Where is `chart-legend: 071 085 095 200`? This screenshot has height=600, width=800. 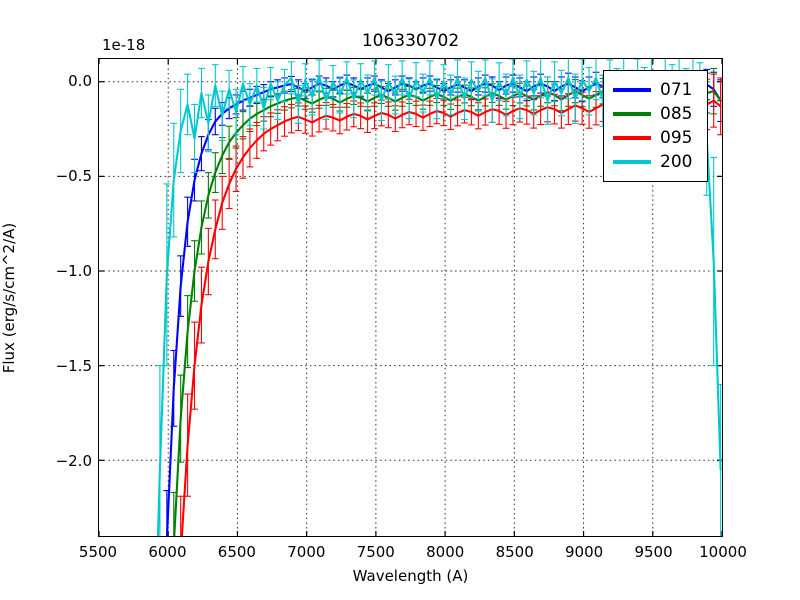
chart-legend: 071 085 095 200 is located at coordinates (655, 126).